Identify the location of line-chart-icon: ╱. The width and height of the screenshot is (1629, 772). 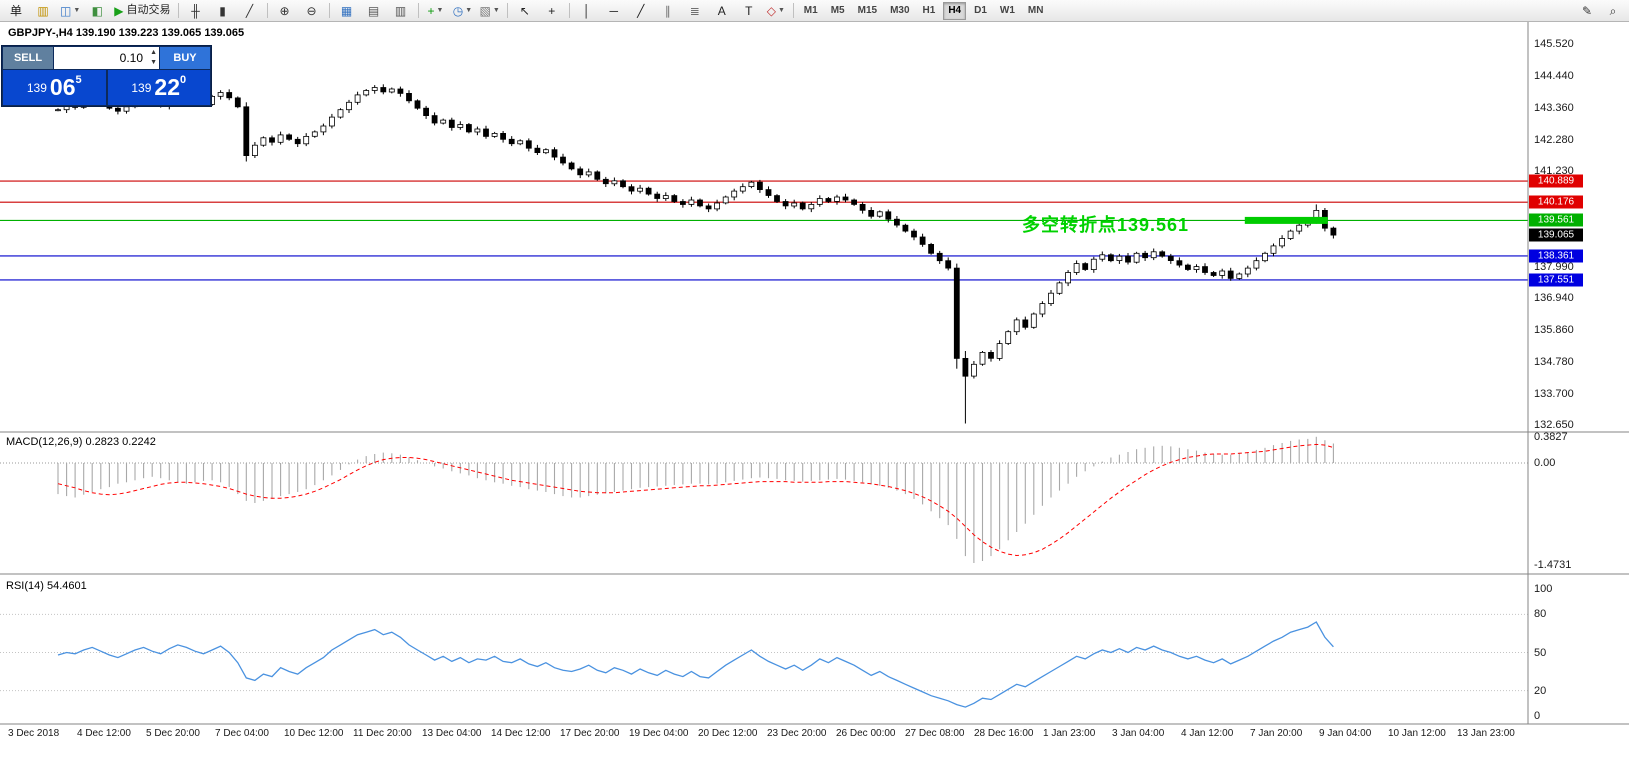
(249, 10).